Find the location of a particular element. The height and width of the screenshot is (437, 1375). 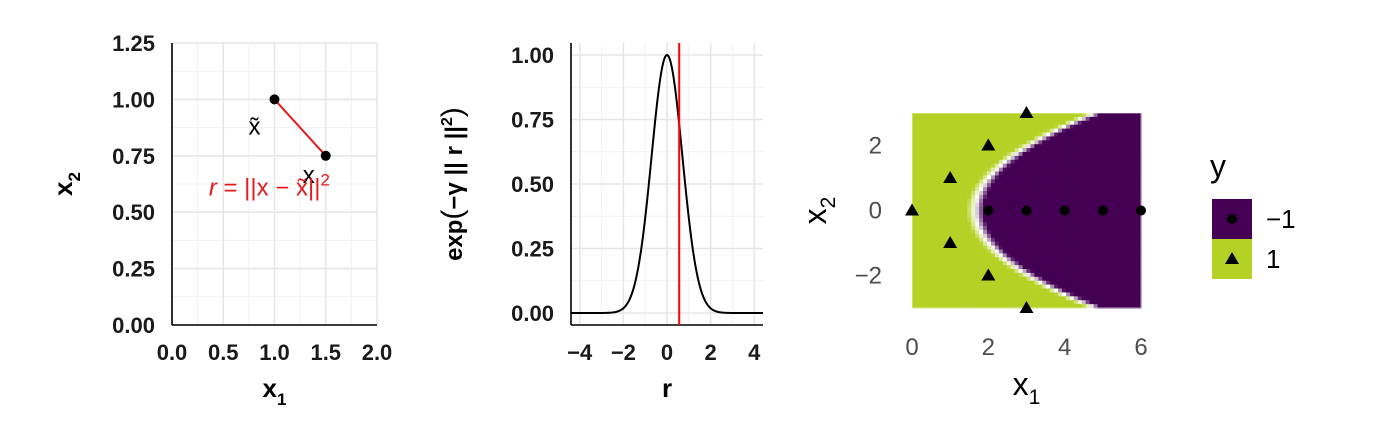

x-tick-label: −4 is located at coordinates (580, 352).